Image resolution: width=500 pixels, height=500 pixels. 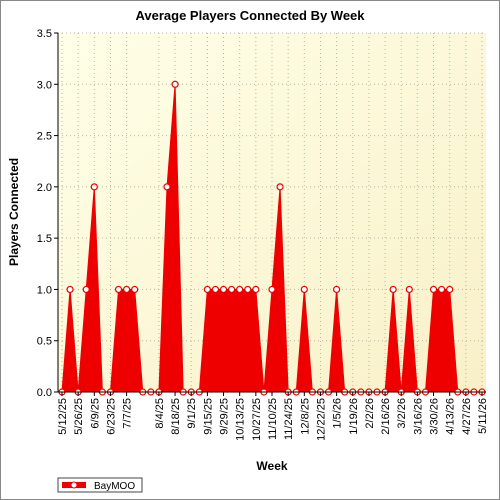 I want to click on legend-box, so click(x=100, y=485).